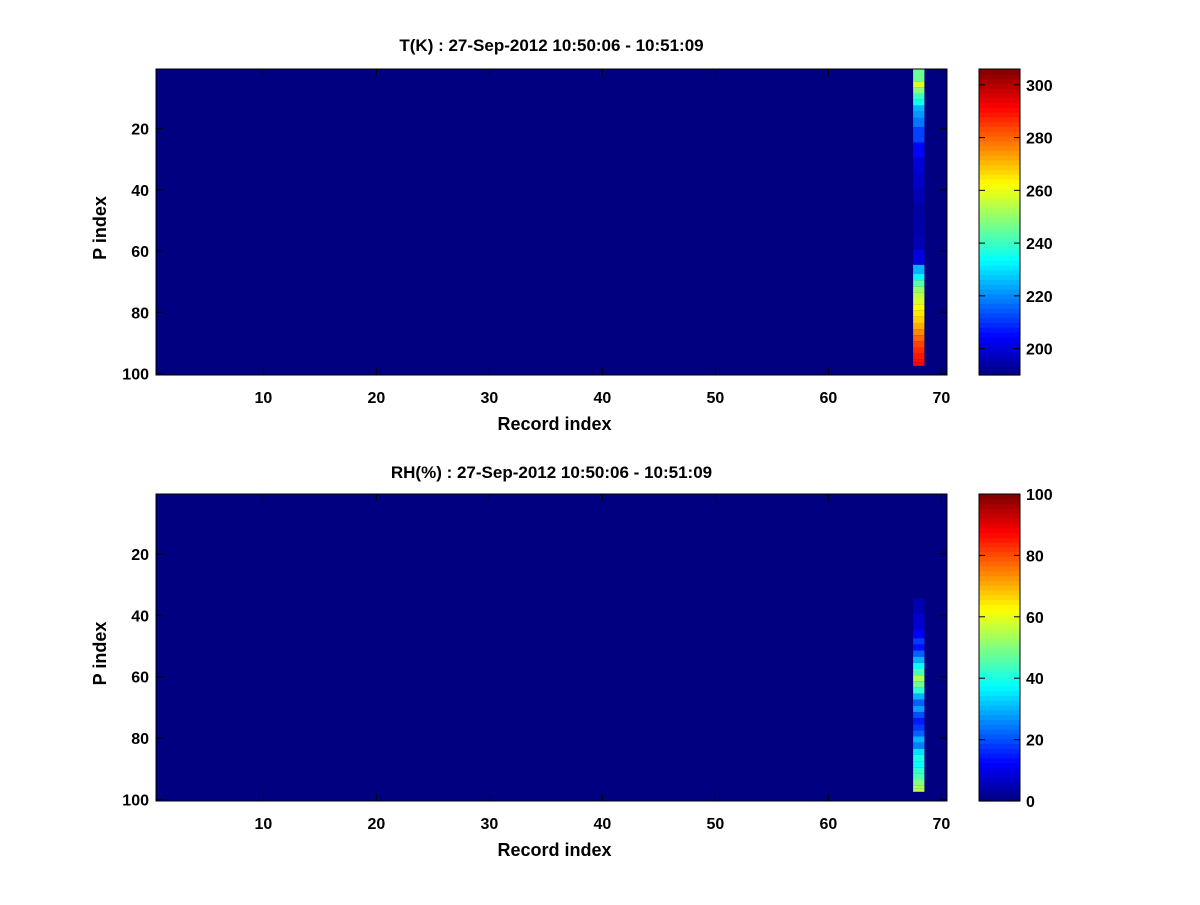 Image resolution: width=1200 pixels, height=905 pixels. I want to click on colorbar-tick-label: 280, so click(1039, 139).